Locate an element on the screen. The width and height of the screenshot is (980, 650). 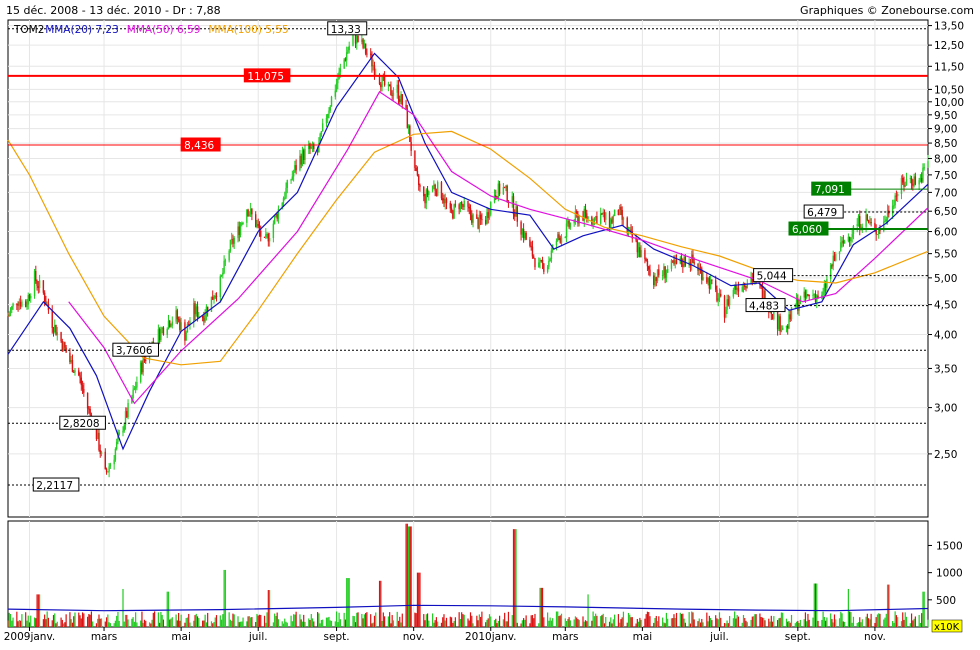
legend-entry: TOM2 is located at coordinates (28, 30).